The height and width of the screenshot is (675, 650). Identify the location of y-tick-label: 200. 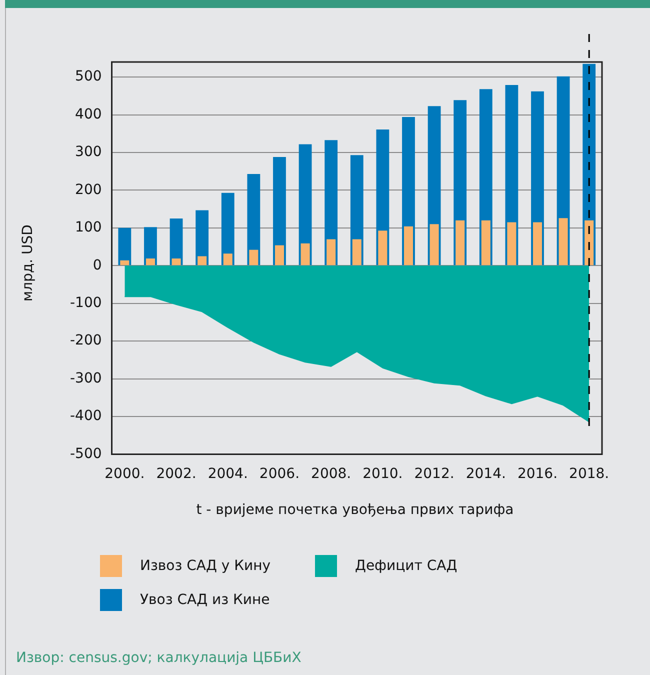
(88, 190).